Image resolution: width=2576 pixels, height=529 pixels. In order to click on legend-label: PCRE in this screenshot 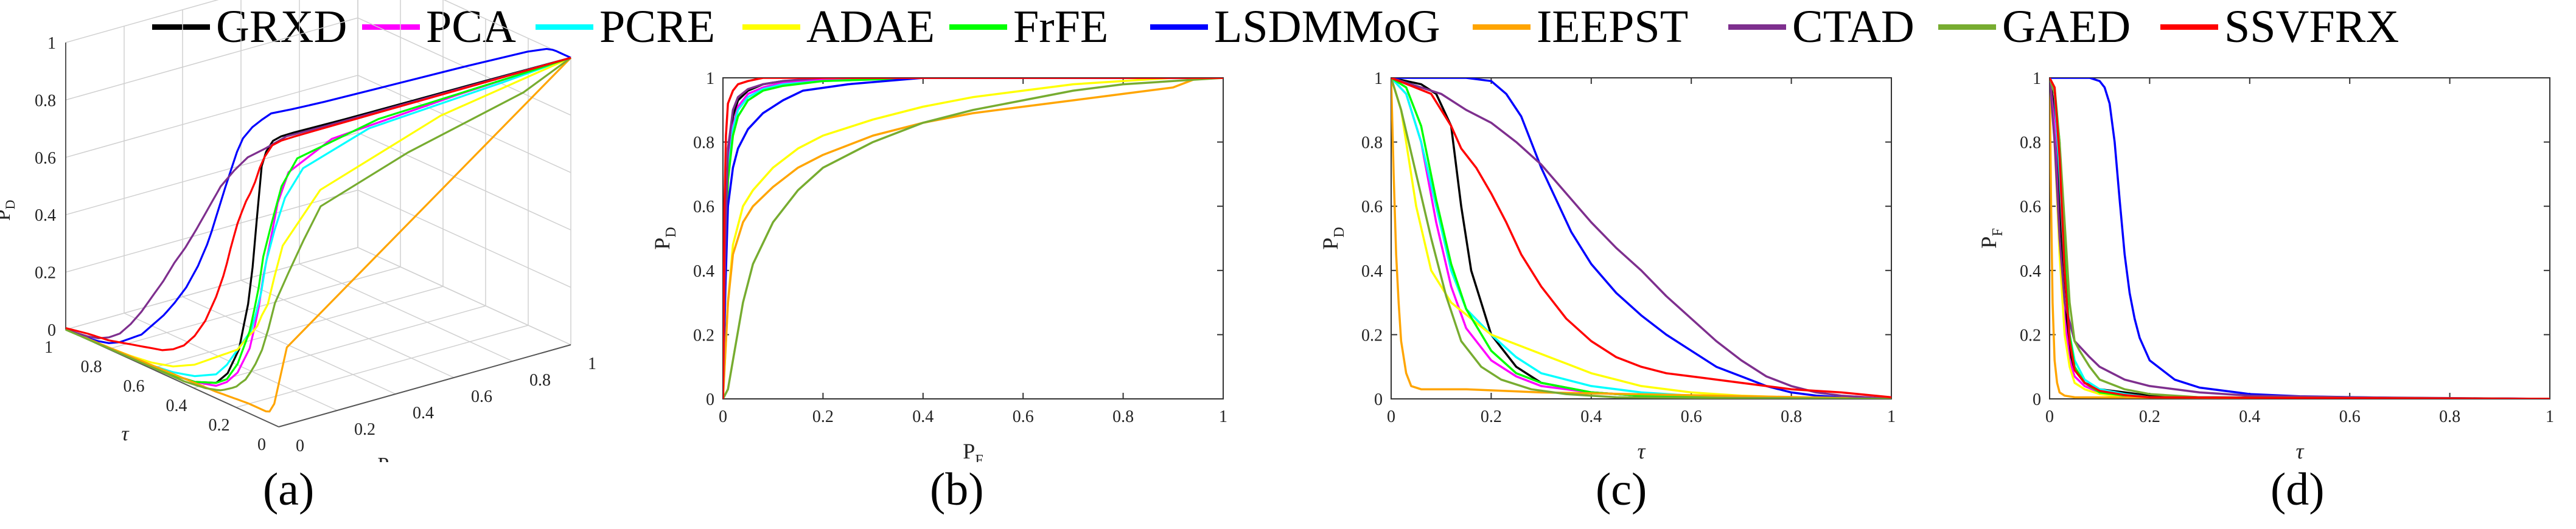, I will do `click(657, 26)`.